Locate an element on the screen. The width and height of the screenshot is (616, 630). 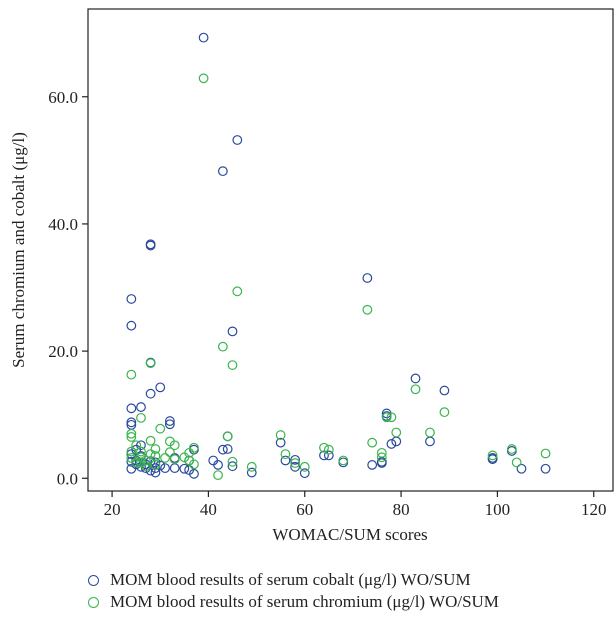
x-tick-label: 40 is located at coordinates (208, 509).